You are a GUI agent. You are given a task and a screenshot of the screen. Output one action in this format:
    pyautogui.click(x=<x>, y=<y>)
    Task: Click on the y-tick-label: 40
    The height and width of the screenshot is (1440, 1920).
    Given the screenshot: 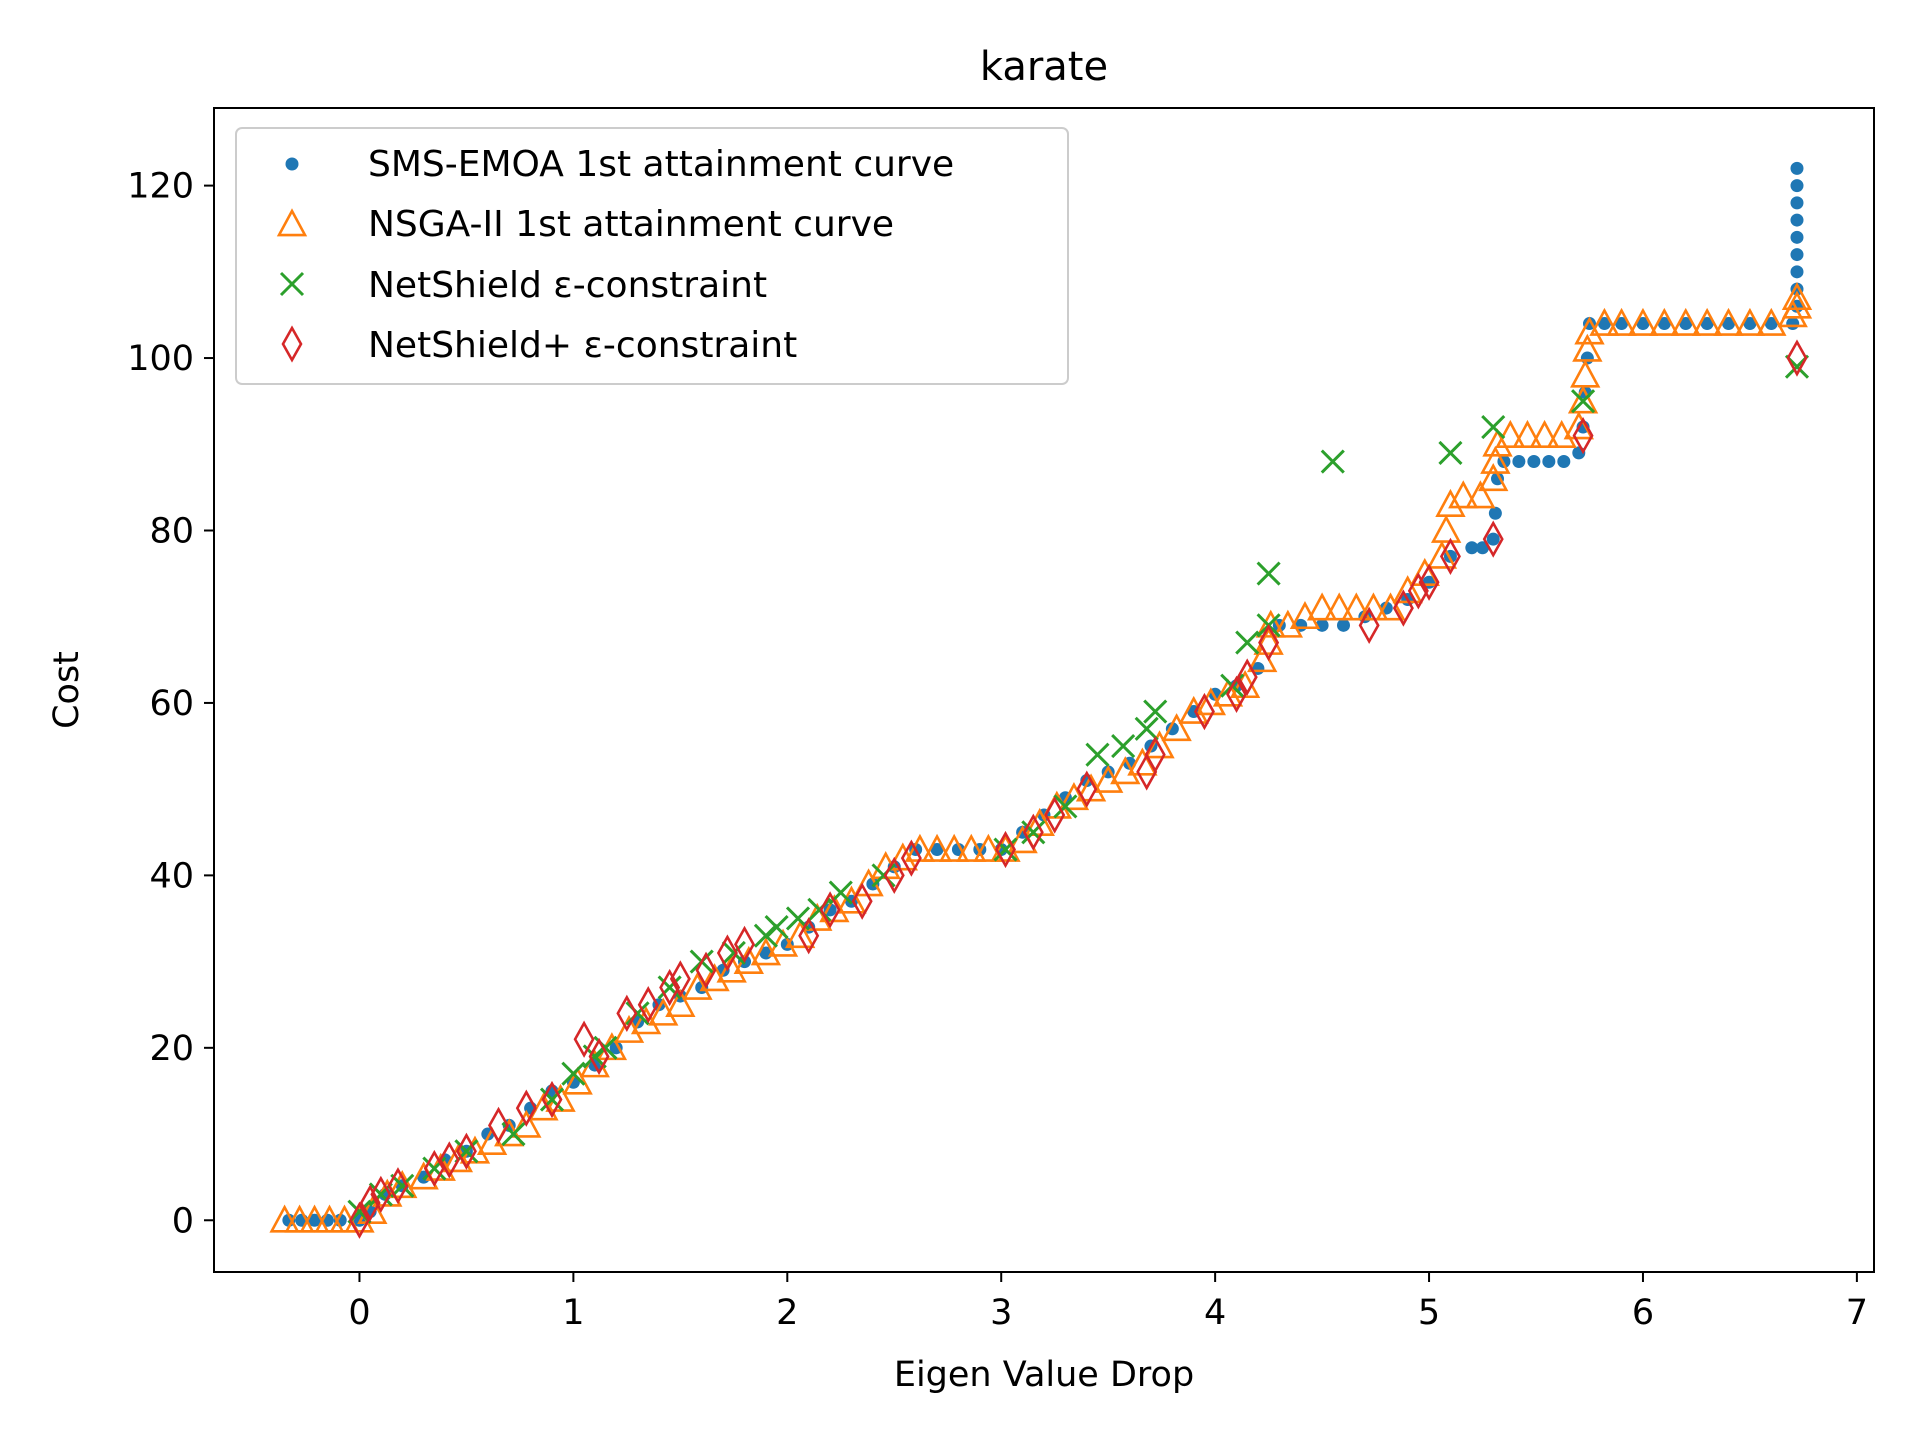 What is the action you would take?
    pyautogui.click(x=171, y=876)
    